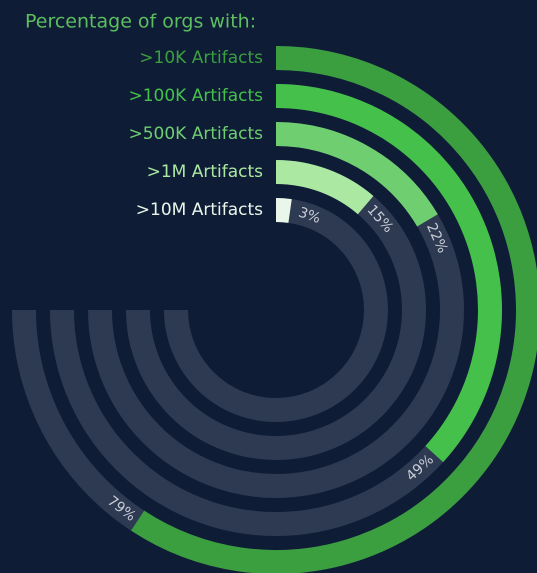 The image size is (537, 573). Describe the element at coordinates (309, 216) in the screenshot. I see `value-label: 3%` at that location.